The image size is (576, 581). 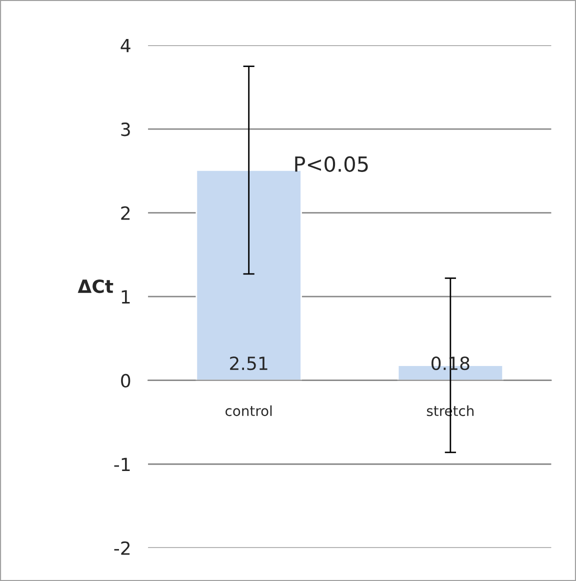 I want to click on y-tick-label: 3, so click(x=125, y=129).